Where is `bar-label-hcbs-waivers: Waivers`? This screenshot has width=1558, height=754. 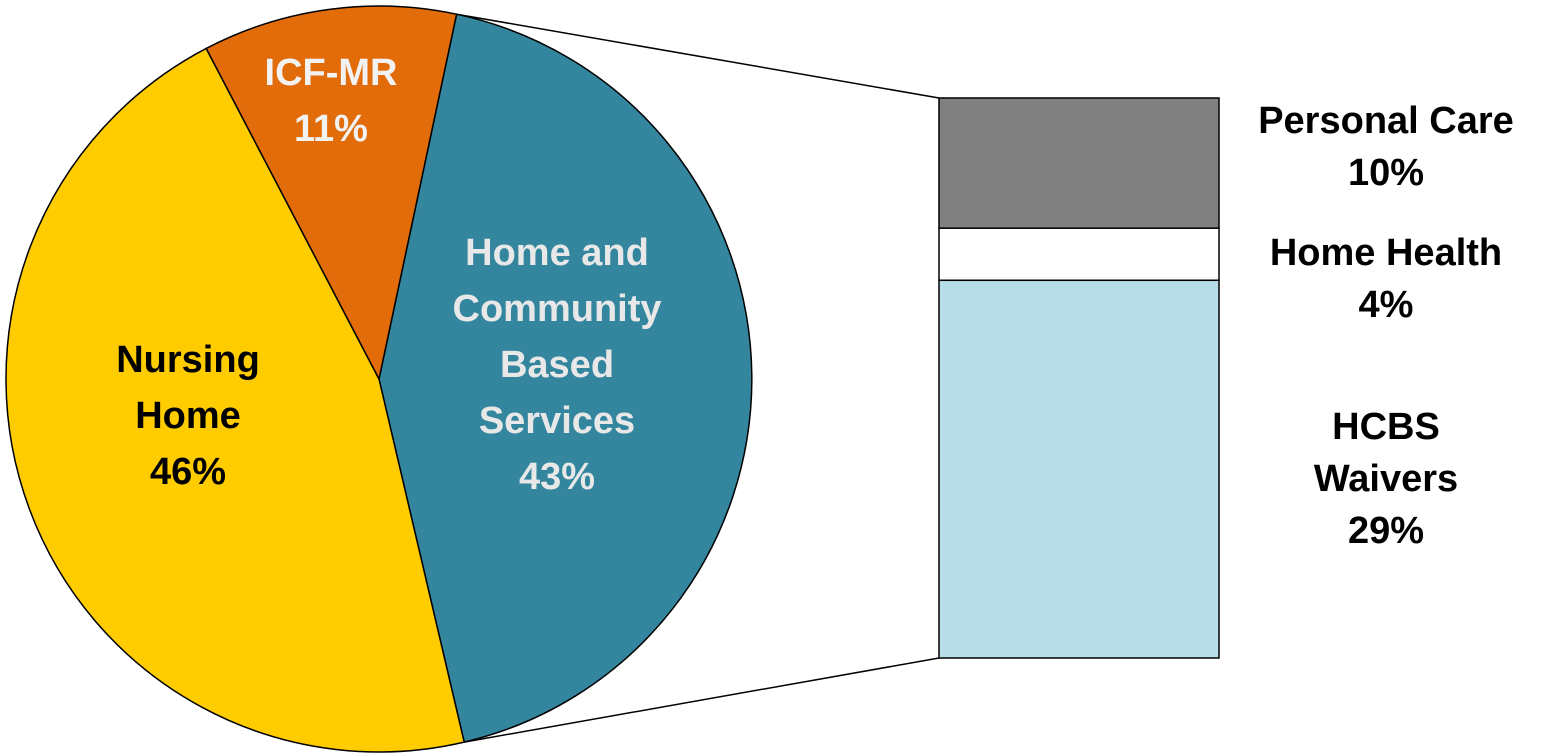 bar-label-hcbs-waivers: Waivers is located at coordinates (1386, 479).